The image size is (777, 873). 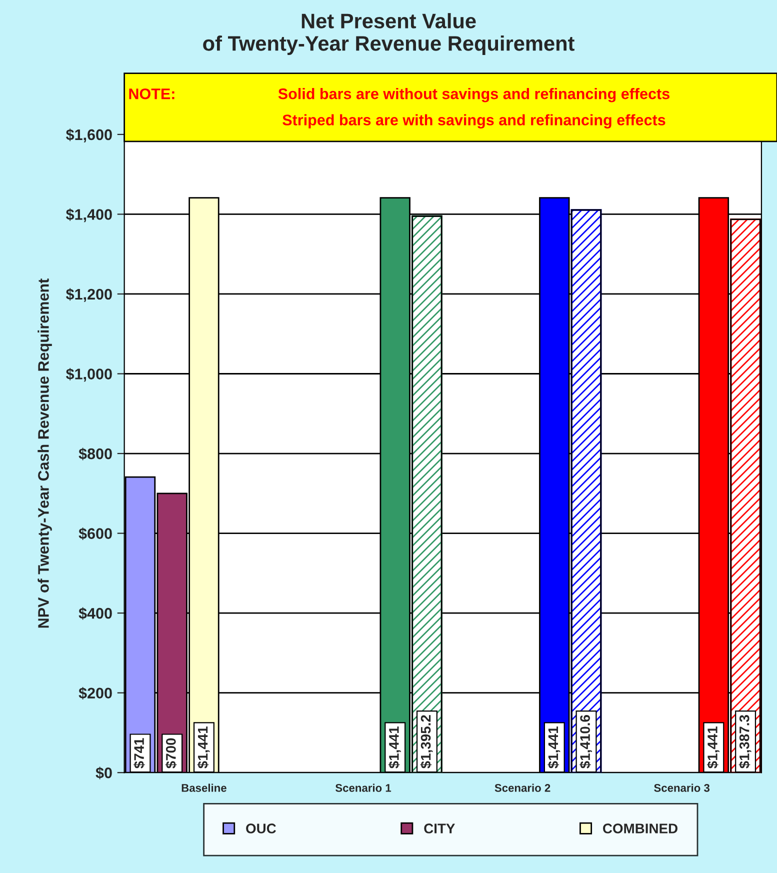 I want to click on x-tick-label: Scenario 3, so click(x=682, y=788).